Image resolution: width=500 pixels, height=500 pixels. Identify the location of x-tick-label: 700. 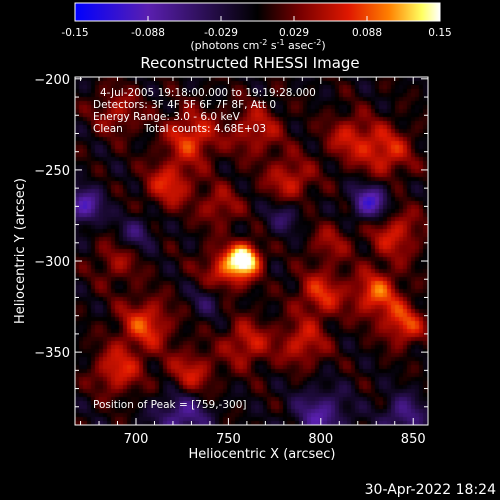
(136, 439).